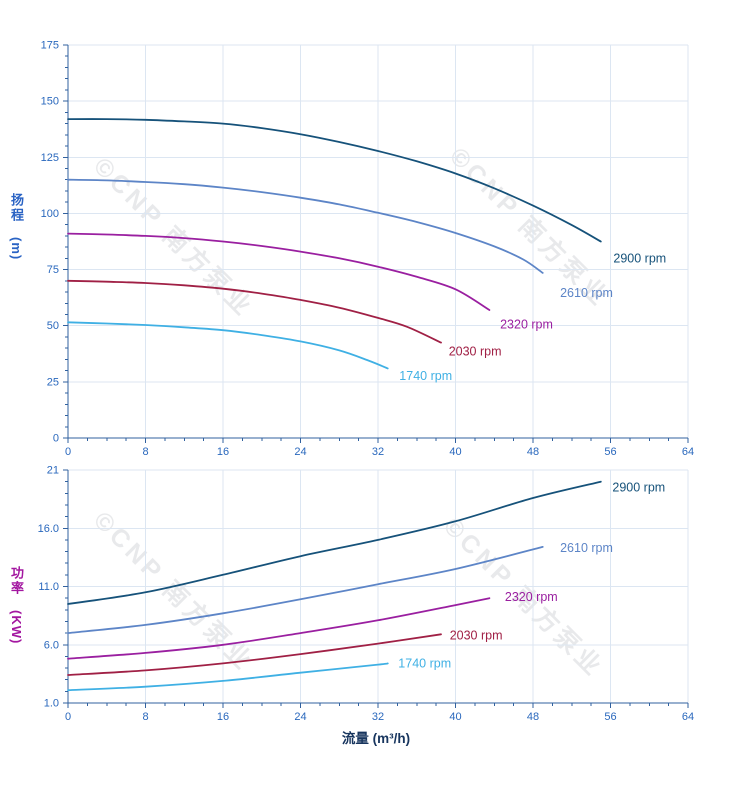 This screenshot has width=752, height=797. Describe the element at coordinates (16, 208) in the screenshot. I see `head-y-axis-name: 扬程` at that location.